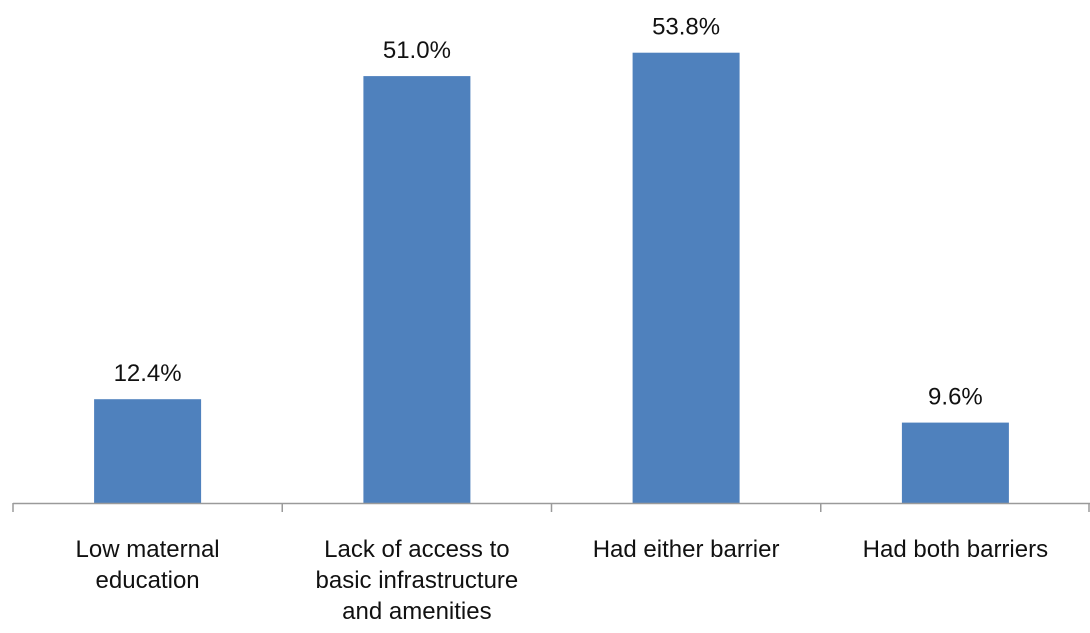  What do you see at coordinates (686, 27) in the screenshot?
I see `data-label: 53.8%` at bounding box center [686, 27].